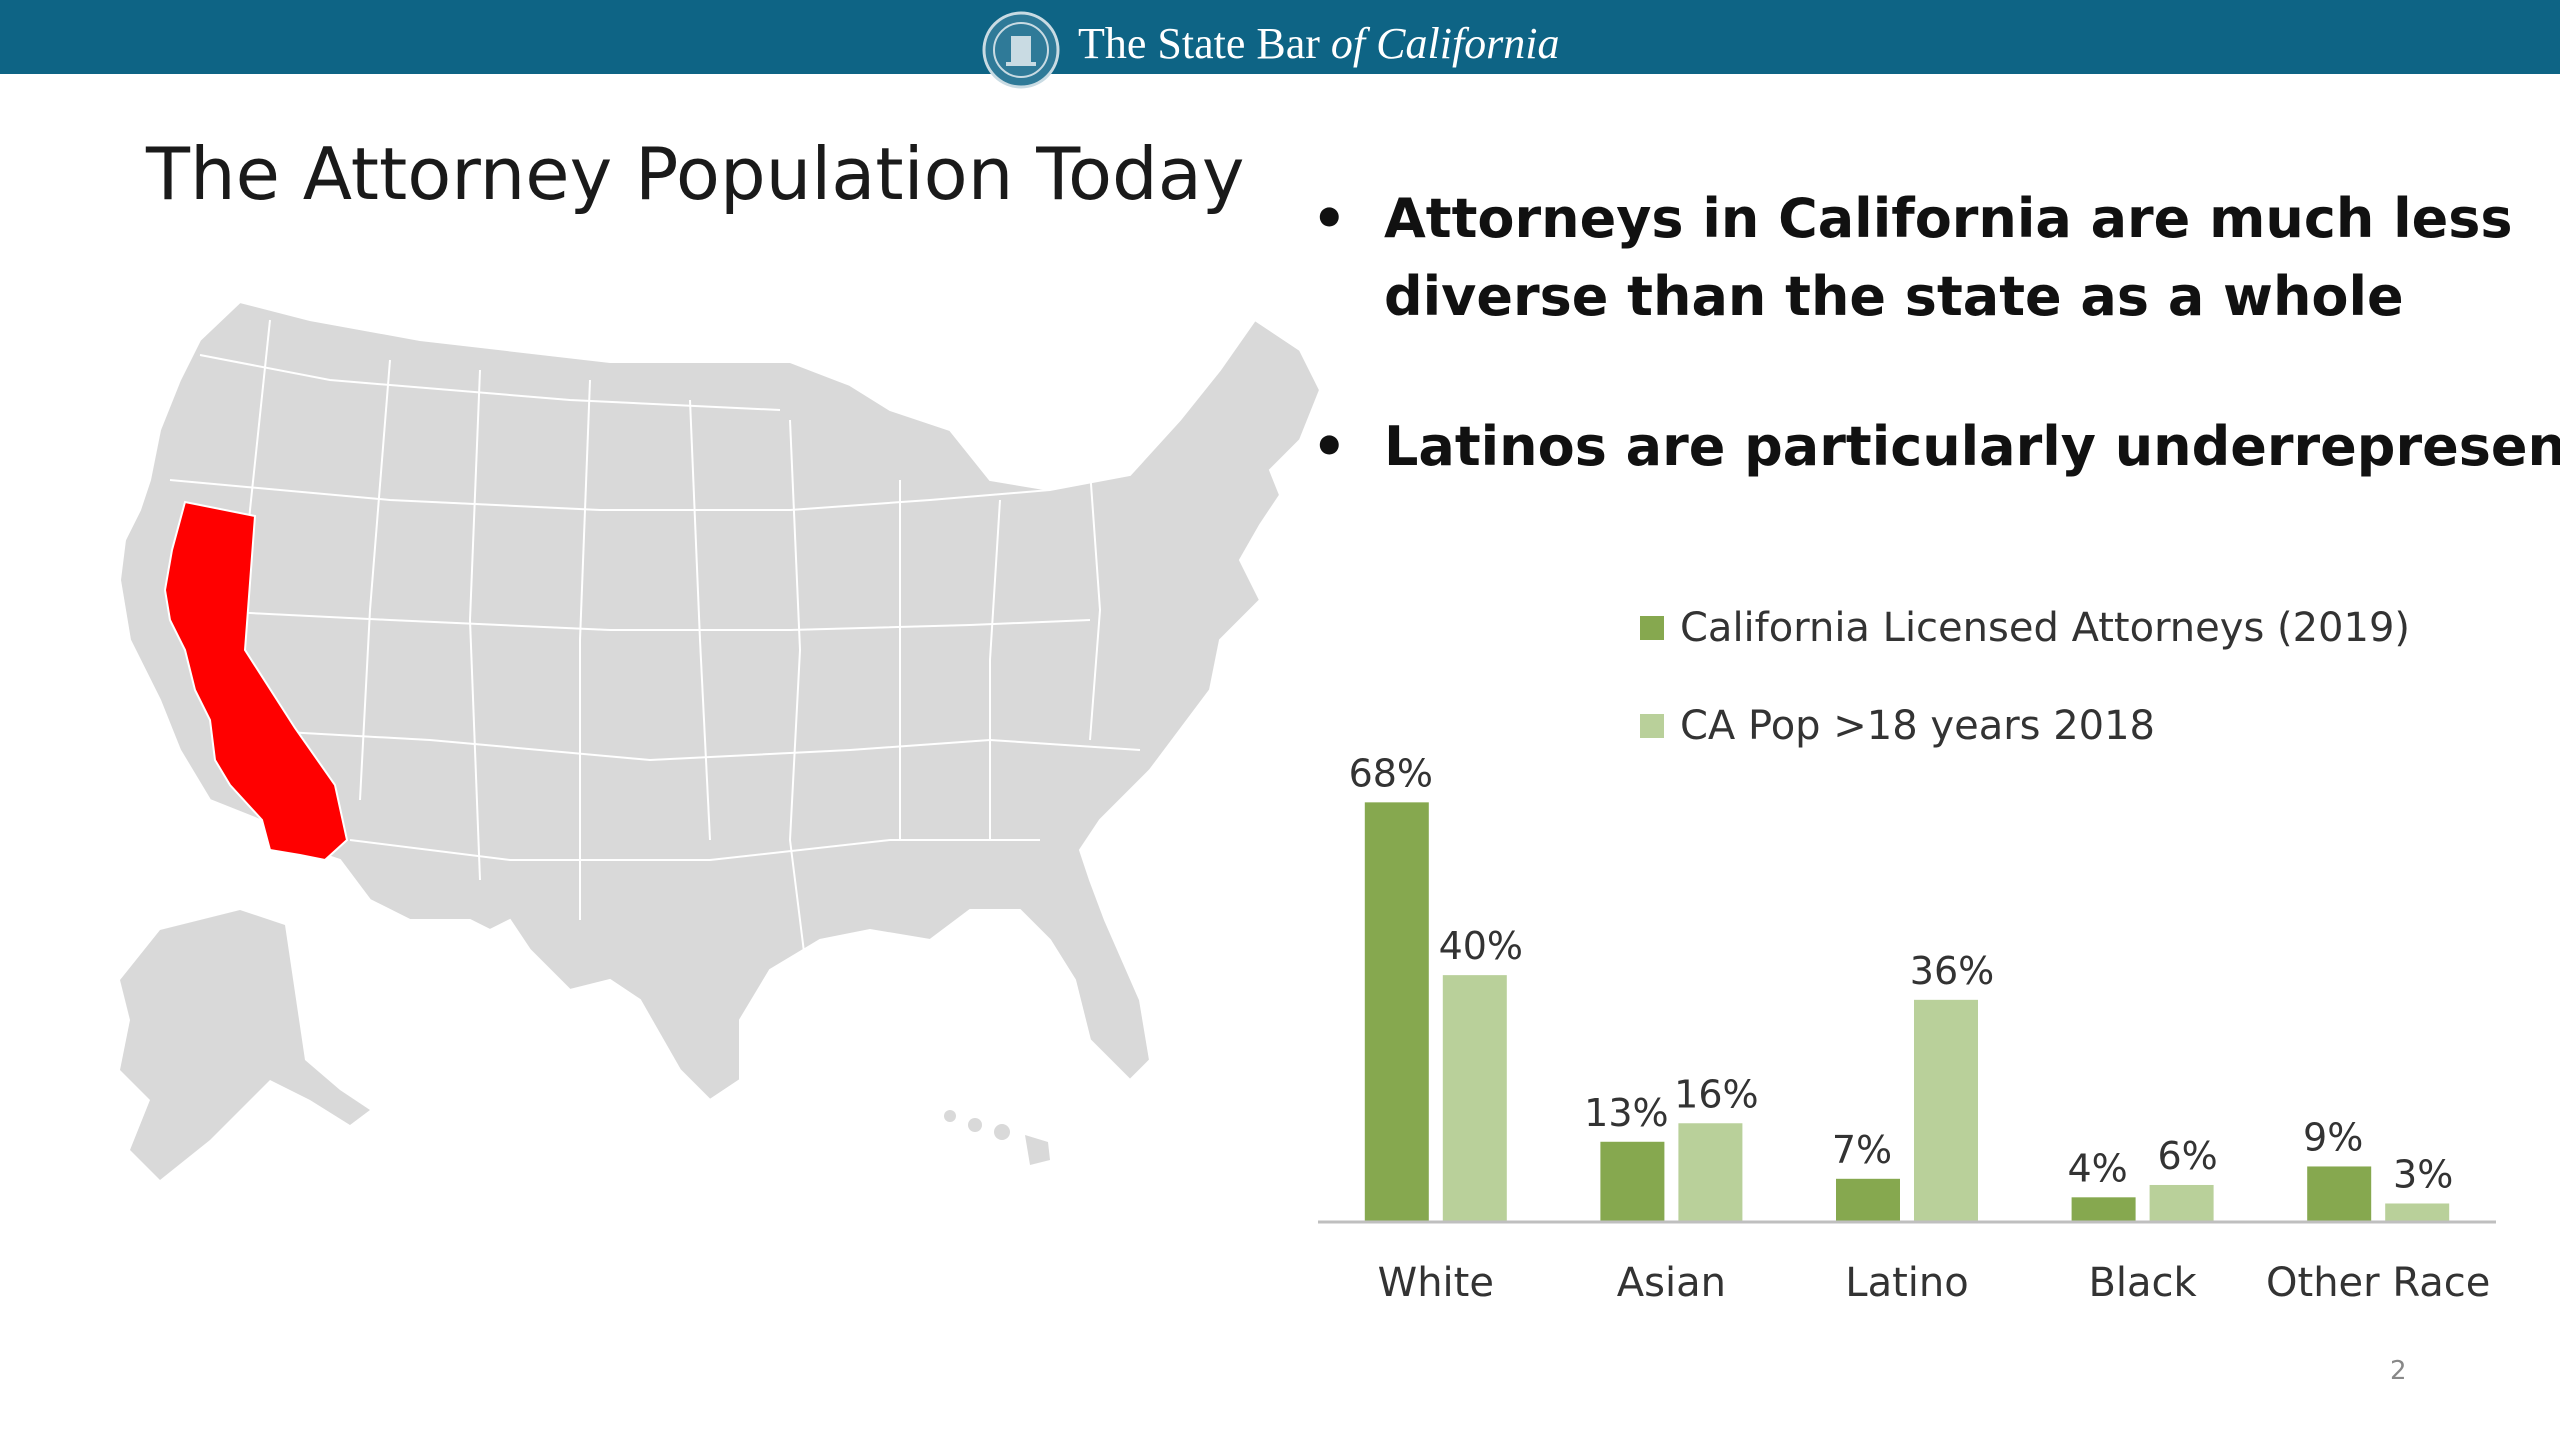 The width and height of the screenshot is (2560, 1440). I want to click on x-tick-label: Other Race, so click(2378, 1283).